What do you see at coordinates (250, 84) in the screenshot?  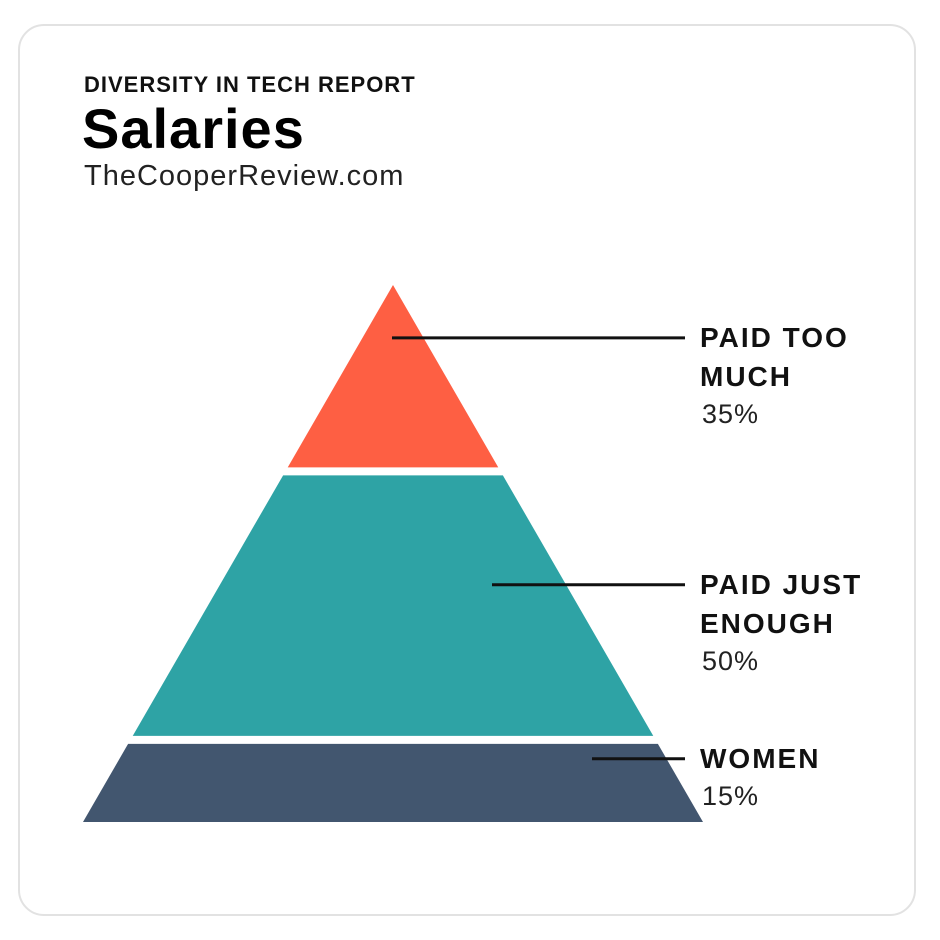 I see `supertitle: DIVERSITY IN TECH REPORT` at bounding box center [250, 84].